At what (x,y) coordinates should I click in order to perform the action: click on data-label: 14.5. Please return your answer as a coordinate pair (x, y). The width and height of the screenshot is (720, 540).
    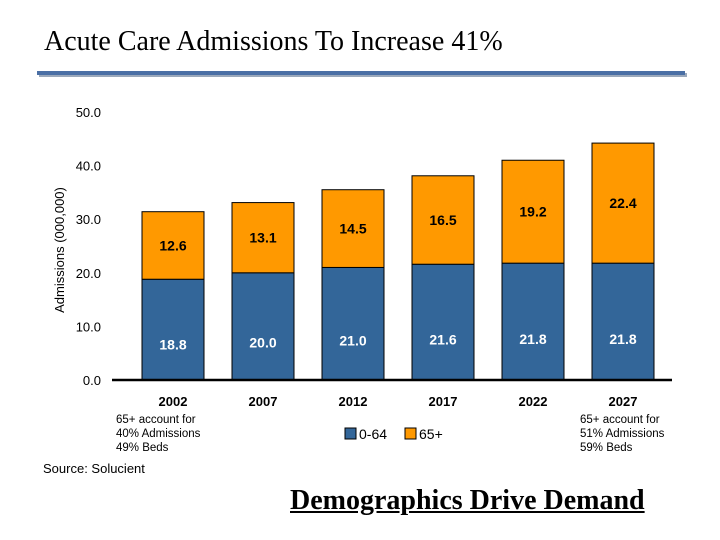
    Looking at the image, I should click on (352, 229).